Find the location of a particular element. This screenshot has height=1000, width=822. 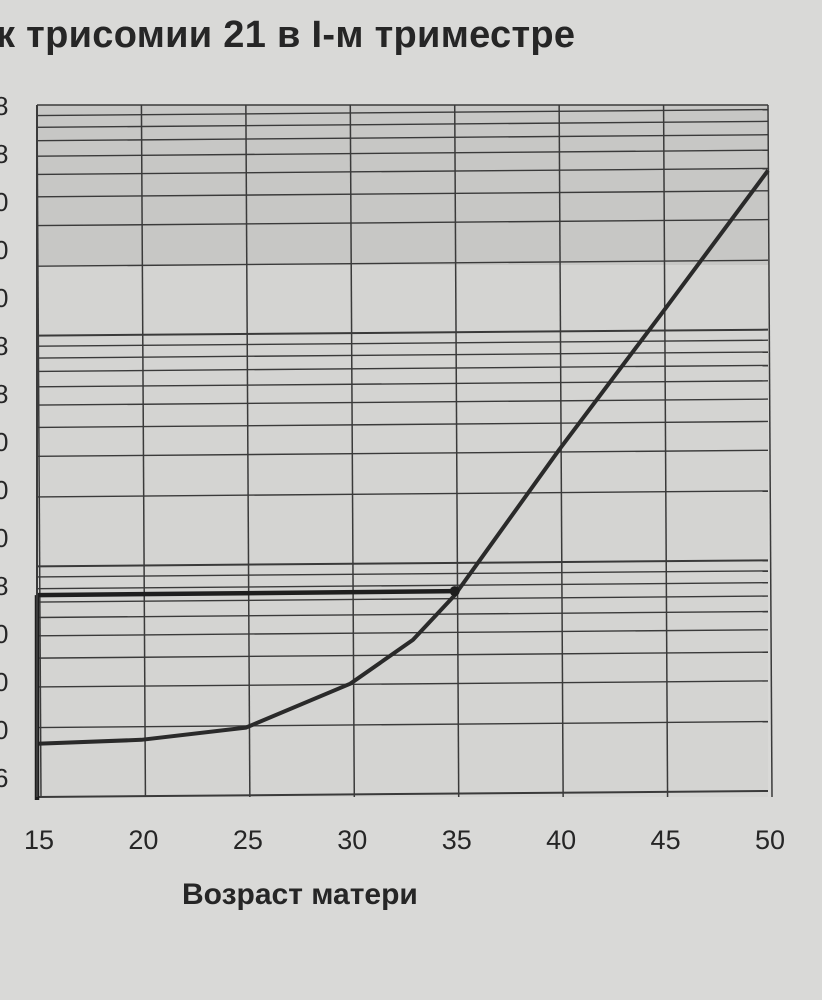

x-tick-label: 25 is located at coordinates (248, 840).